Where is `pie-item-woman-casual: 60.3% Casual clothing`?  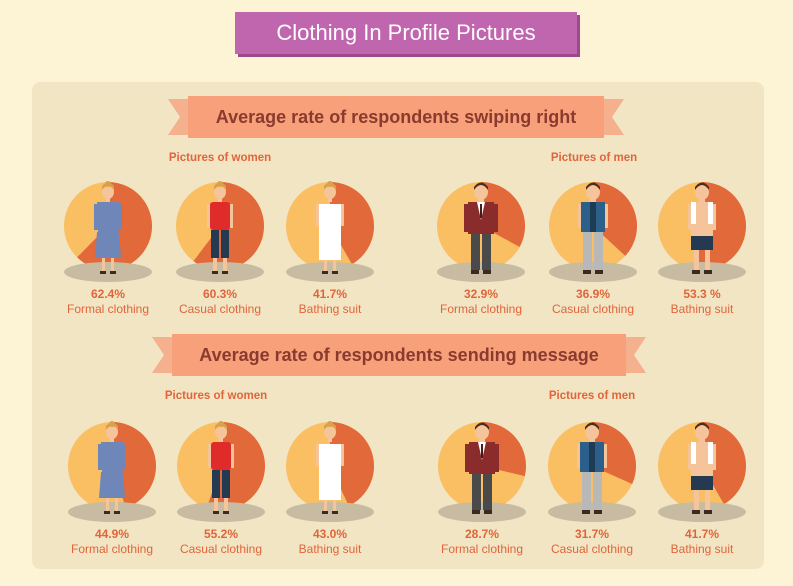 pie-item-woman-casual: 60.3% Casual clothing is located at coordinates (220, 256).